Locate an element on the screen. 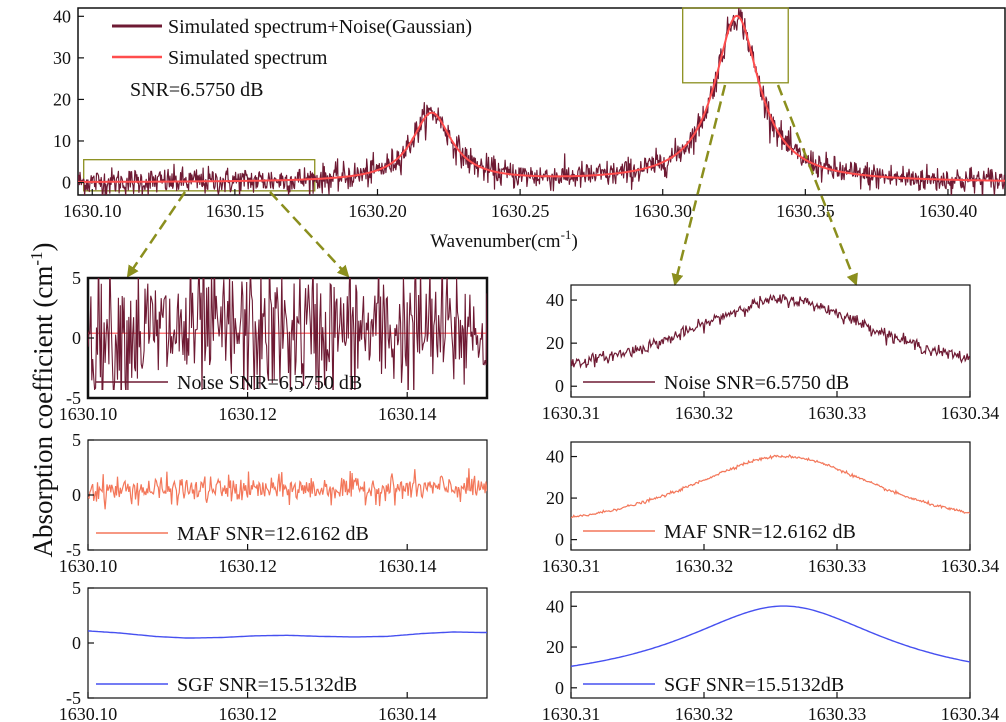  lm-xtick-label: 1630.10 is located at coordinates (88, 566).